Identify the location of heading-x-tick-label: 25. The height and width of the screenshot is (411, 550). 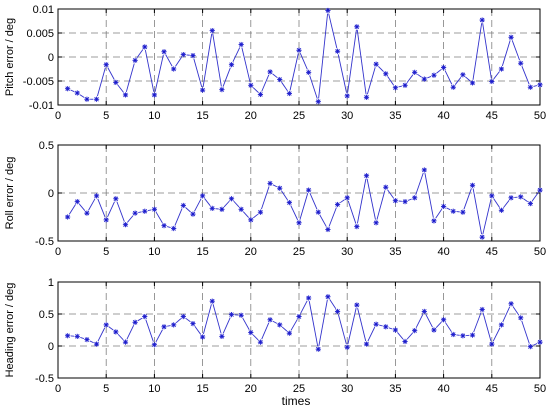
(299, 389).